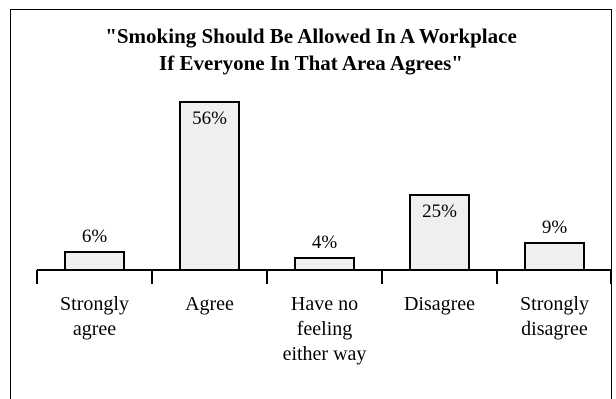  Describe the element at coordinates (209, 118) in the screenshot. I see `bar-value-label: 56%` at that location.